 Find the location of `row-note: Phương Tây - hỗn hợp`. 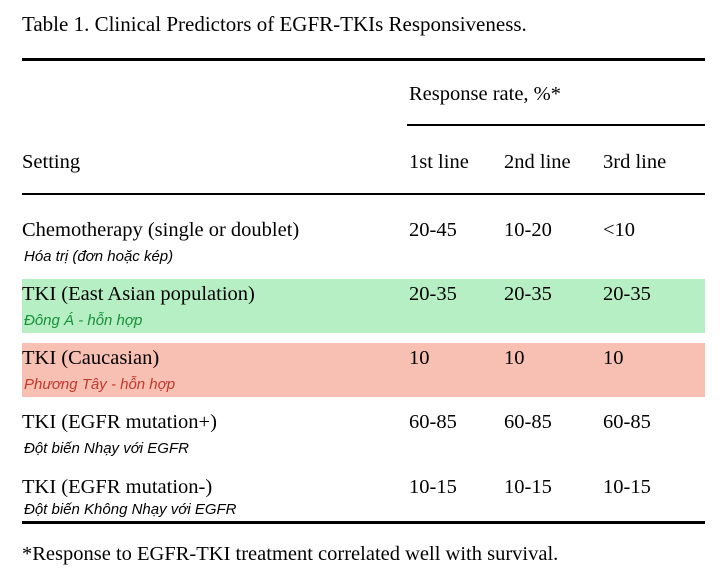

row-note: Phương Tây - hỗn hợp is located at coordinates (100, 384).